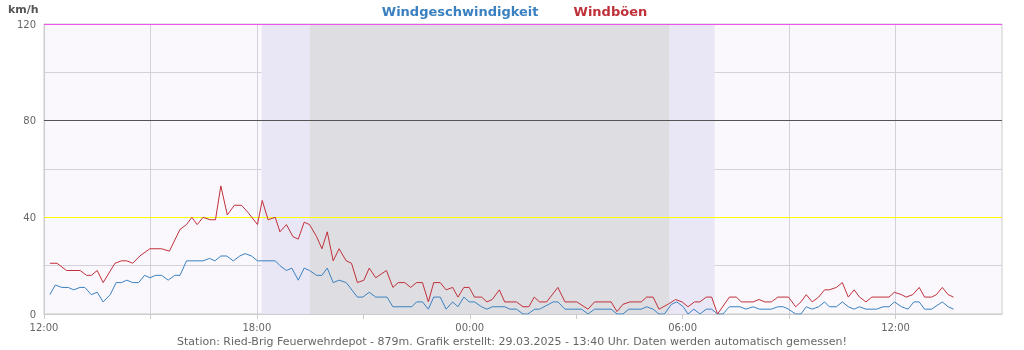  Describe the element at coordinates (610, 11) in the screenshot. I see `text: Windböen` at that location.